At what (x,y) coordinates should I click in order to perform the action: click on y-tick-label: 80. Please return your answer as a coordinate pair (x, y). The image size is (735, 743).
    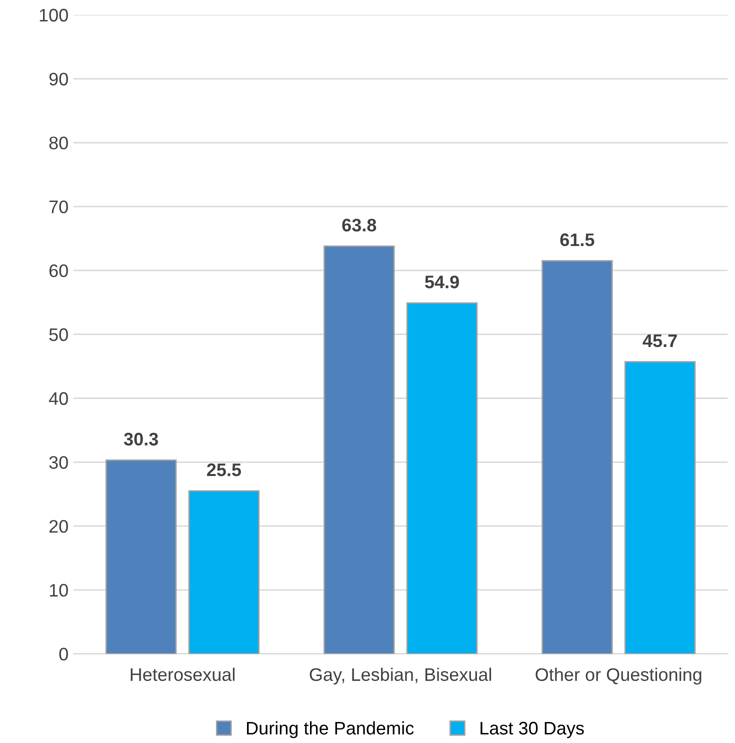
    Looking at the image, I should click on (58, 143).